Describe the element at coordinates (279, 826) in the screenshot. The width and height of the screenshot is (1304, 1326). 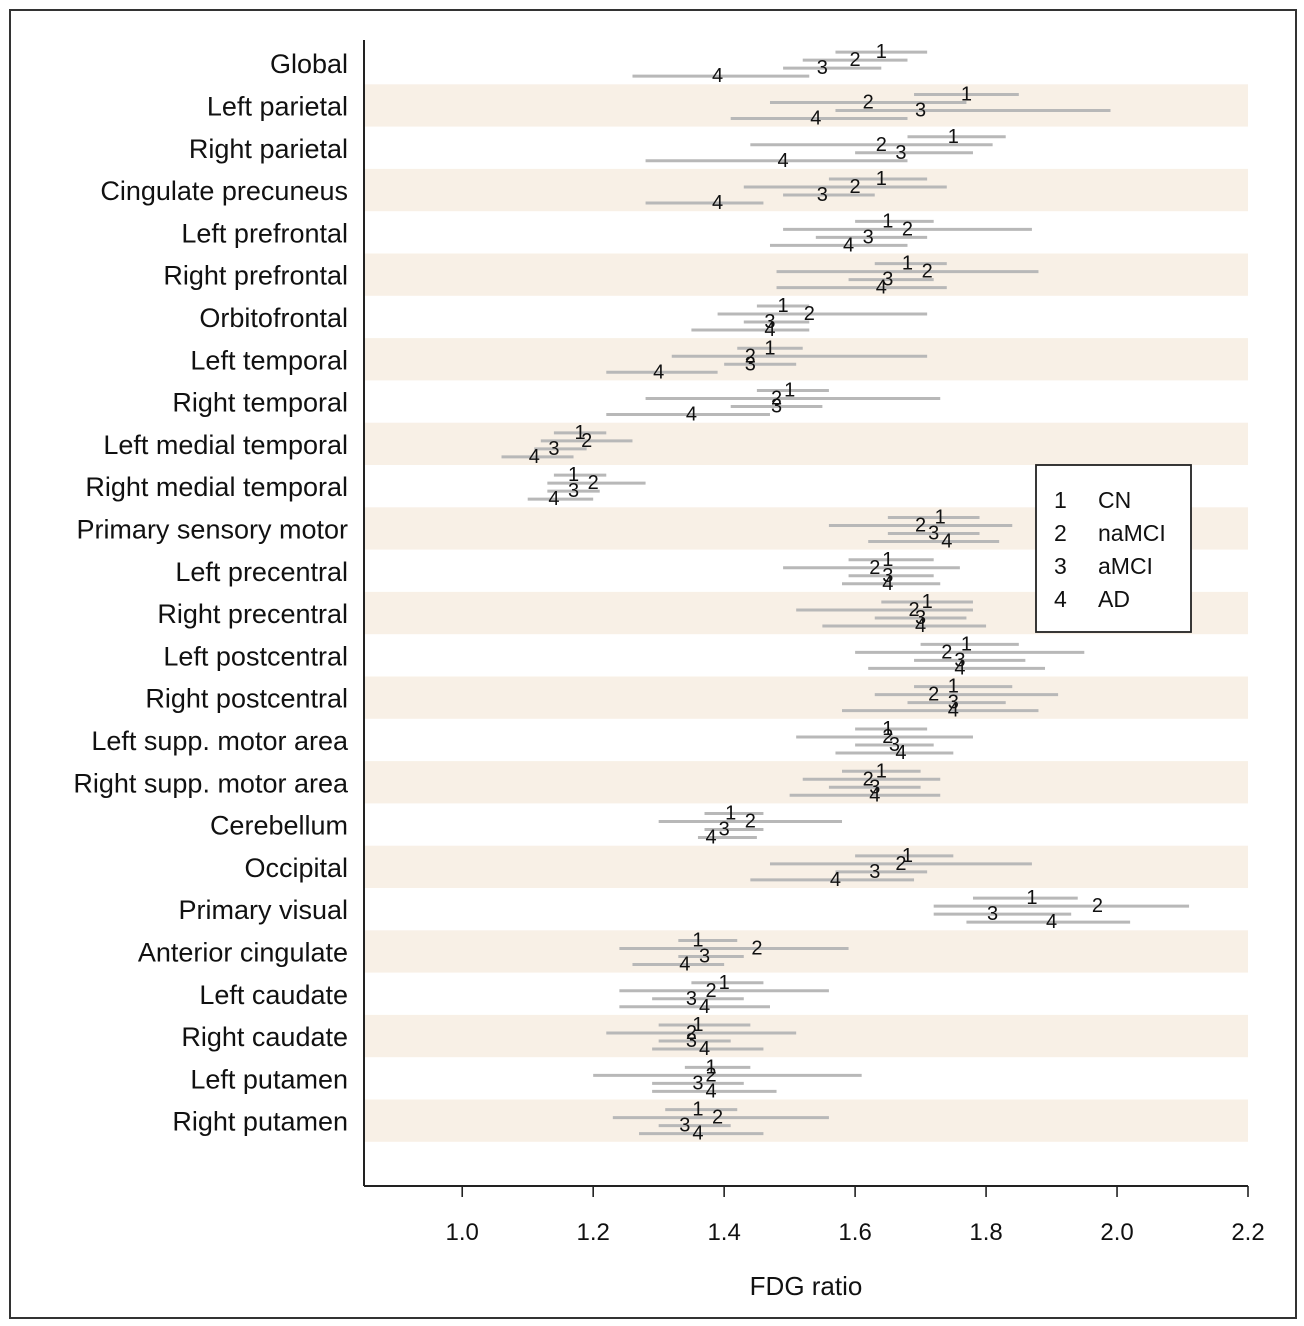
I see `region-label: Cerebellum` at that location.